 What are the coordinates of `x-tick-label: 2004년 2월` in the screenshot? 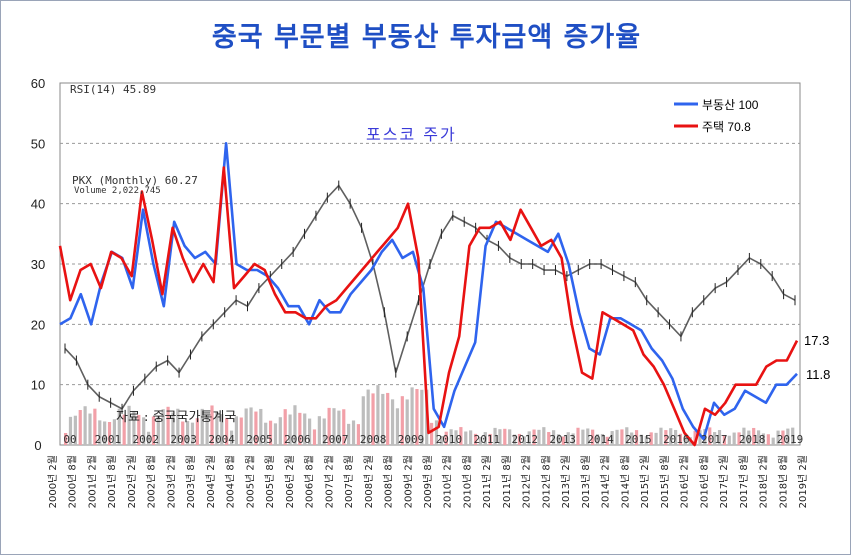 It's located at (211, 481).